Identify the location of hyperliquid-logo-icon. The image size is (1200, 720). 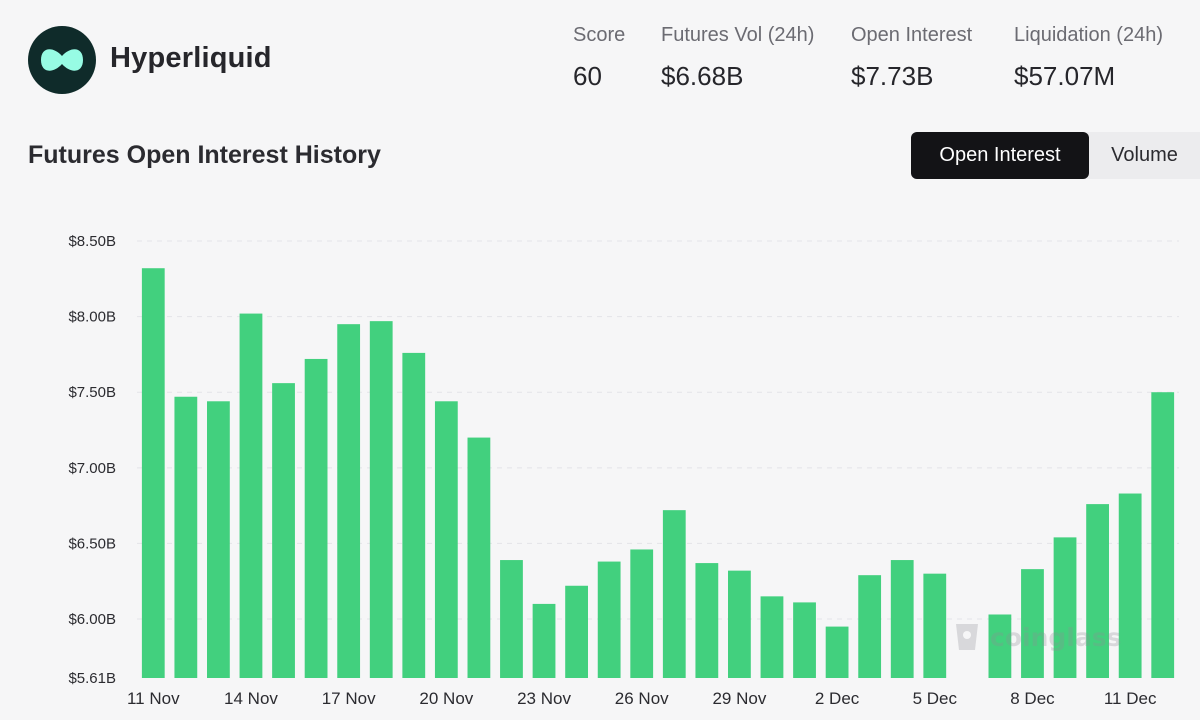
(62, 60).